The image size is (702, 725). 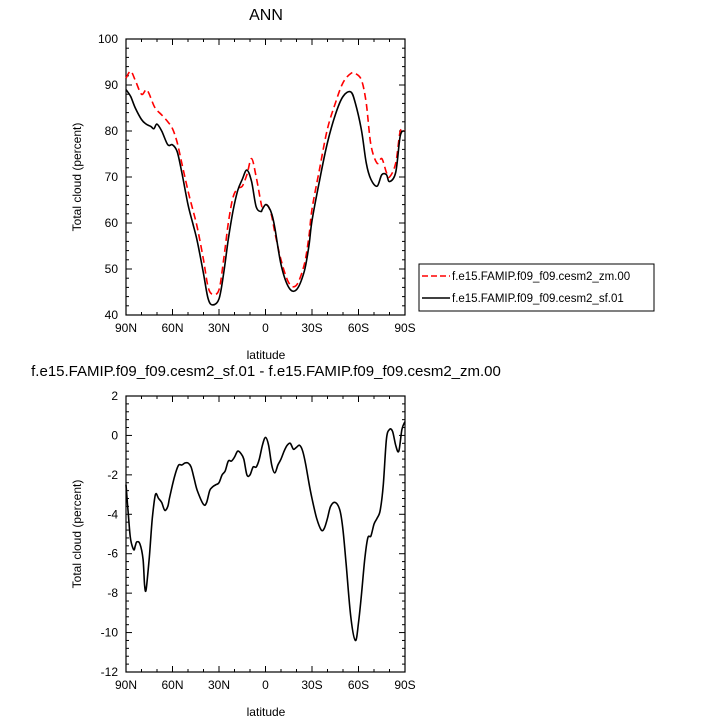 I want to click on bottom-ytick-label: -10, so click(x=110, y=633).